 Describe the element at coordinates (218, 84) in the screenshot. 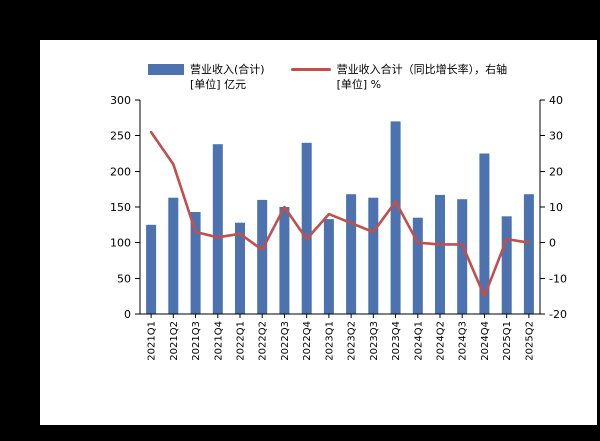

I see `legend-bar-unit: [单位] 亿元` at that location.